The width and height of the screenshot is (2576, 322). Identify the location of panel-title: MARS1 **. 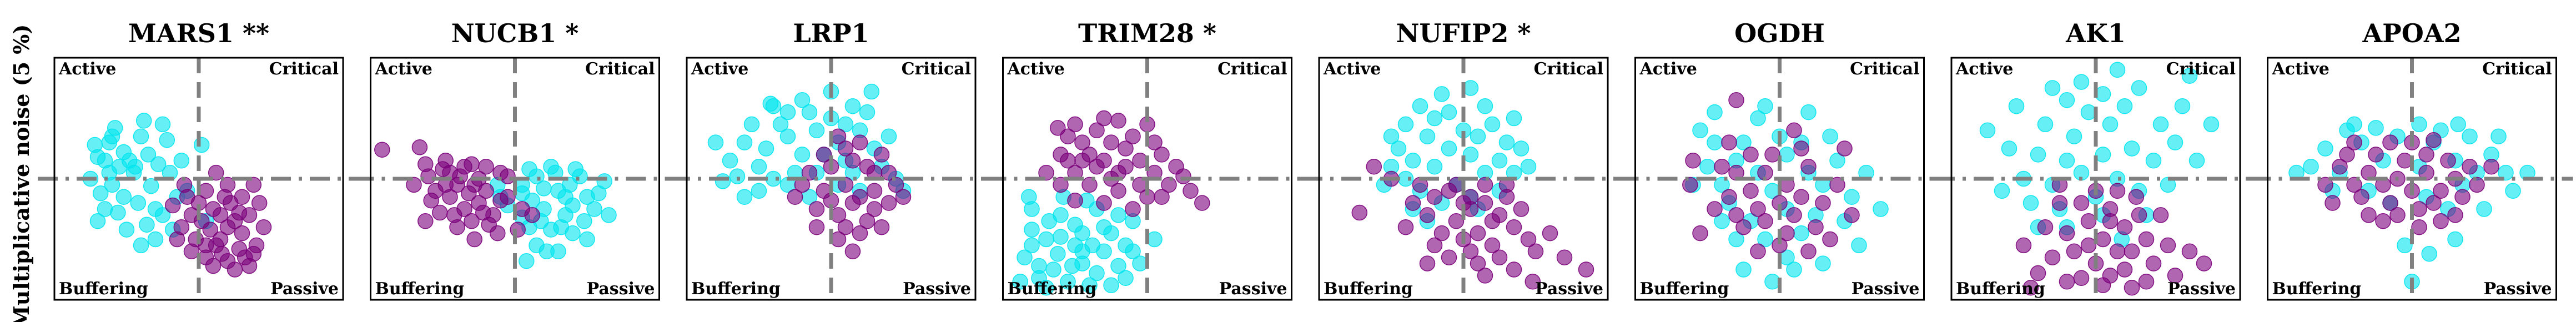
(199, 33).